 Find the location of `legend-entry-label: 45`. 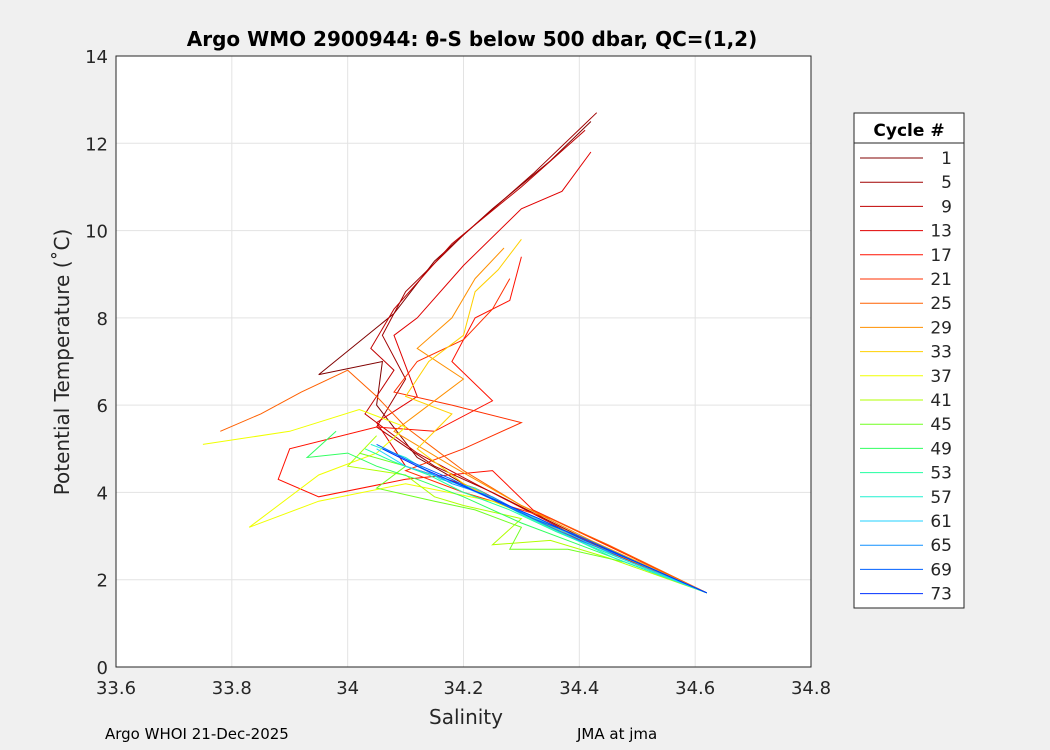

legend-entry-label: 45 is located at coordinates (941, 425).